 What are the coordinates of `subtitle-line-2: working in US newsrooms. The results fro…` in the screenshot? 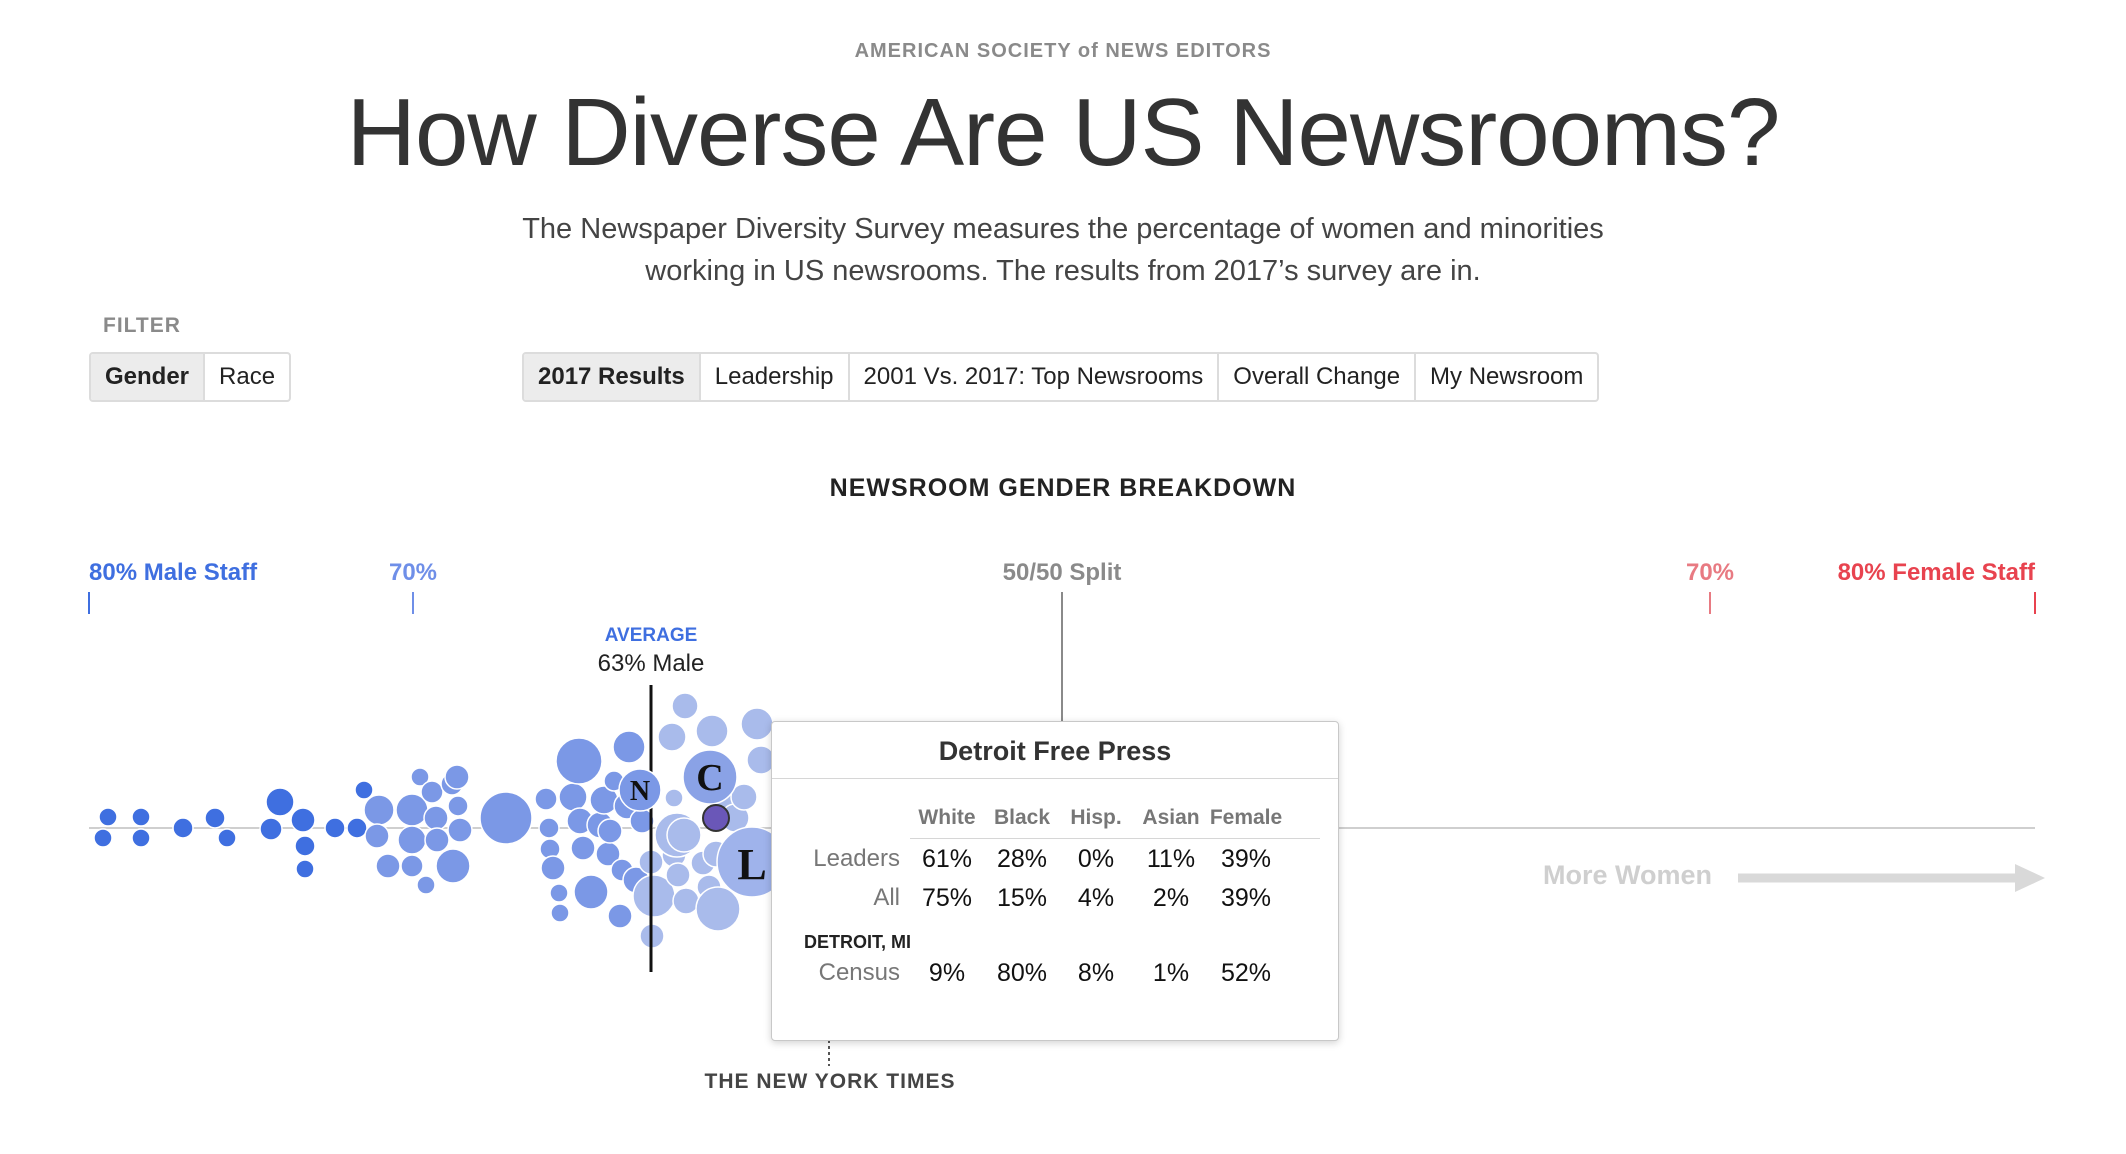 It's located at (1063, 271).